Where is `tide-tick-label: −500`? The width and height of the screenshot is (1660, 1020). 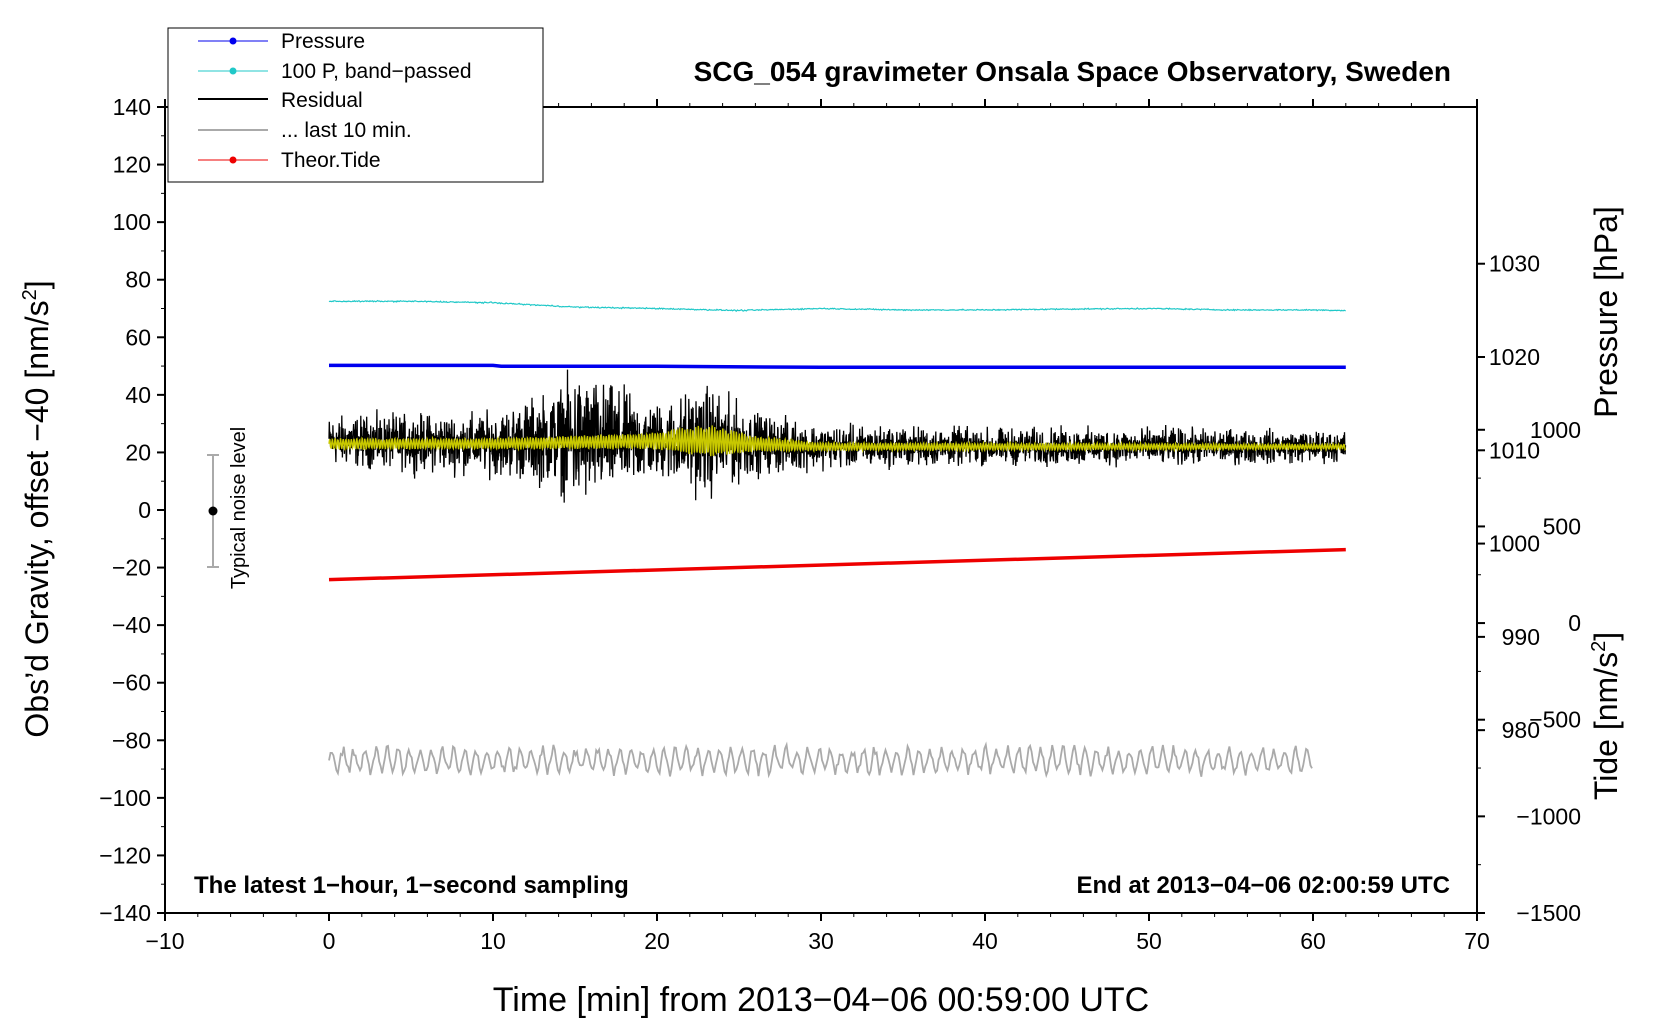 tide-tick-label: −500 is located at coordinates (1555, 720).